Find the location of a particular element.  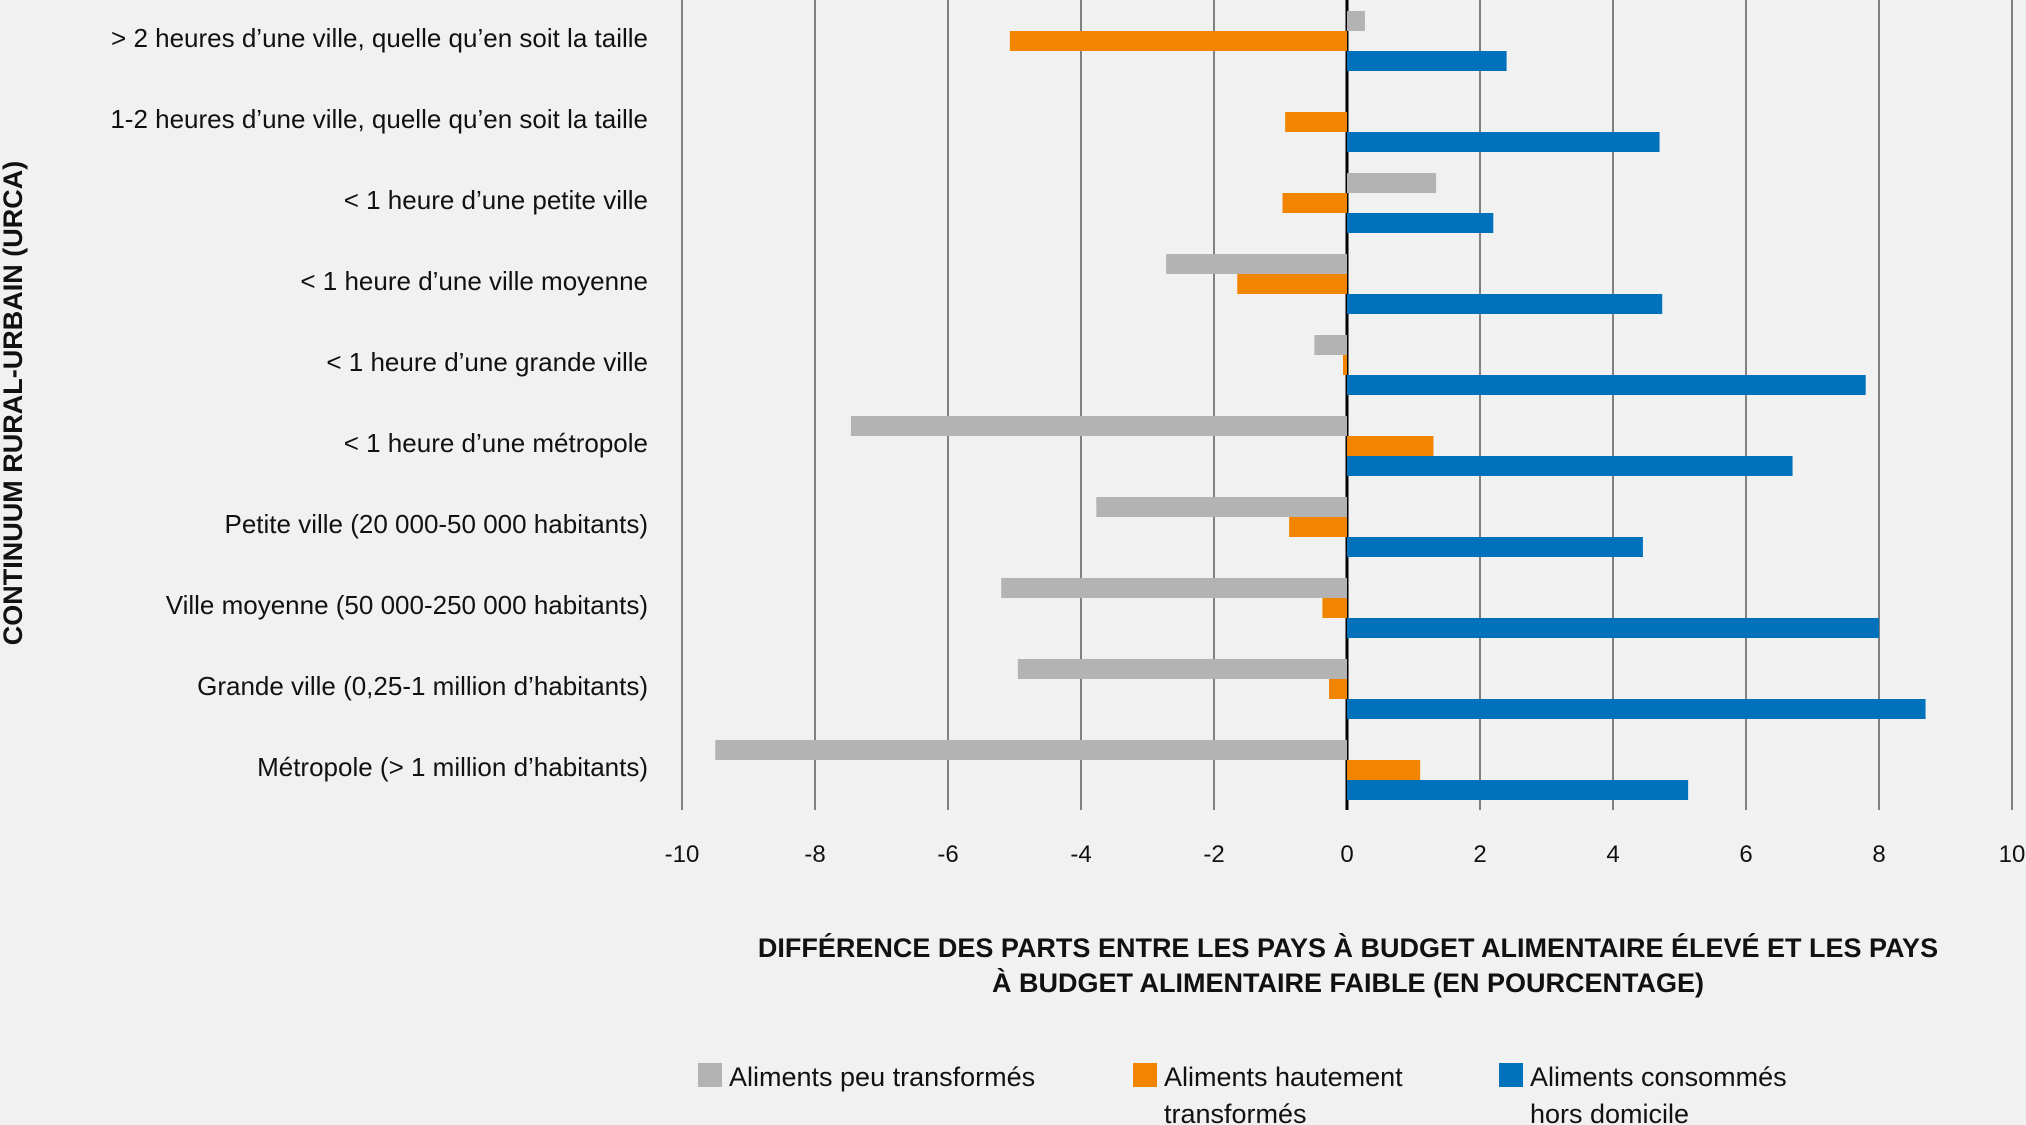

category-label: < 1 heure d’une petite ville is located at coordinates (496, 200).